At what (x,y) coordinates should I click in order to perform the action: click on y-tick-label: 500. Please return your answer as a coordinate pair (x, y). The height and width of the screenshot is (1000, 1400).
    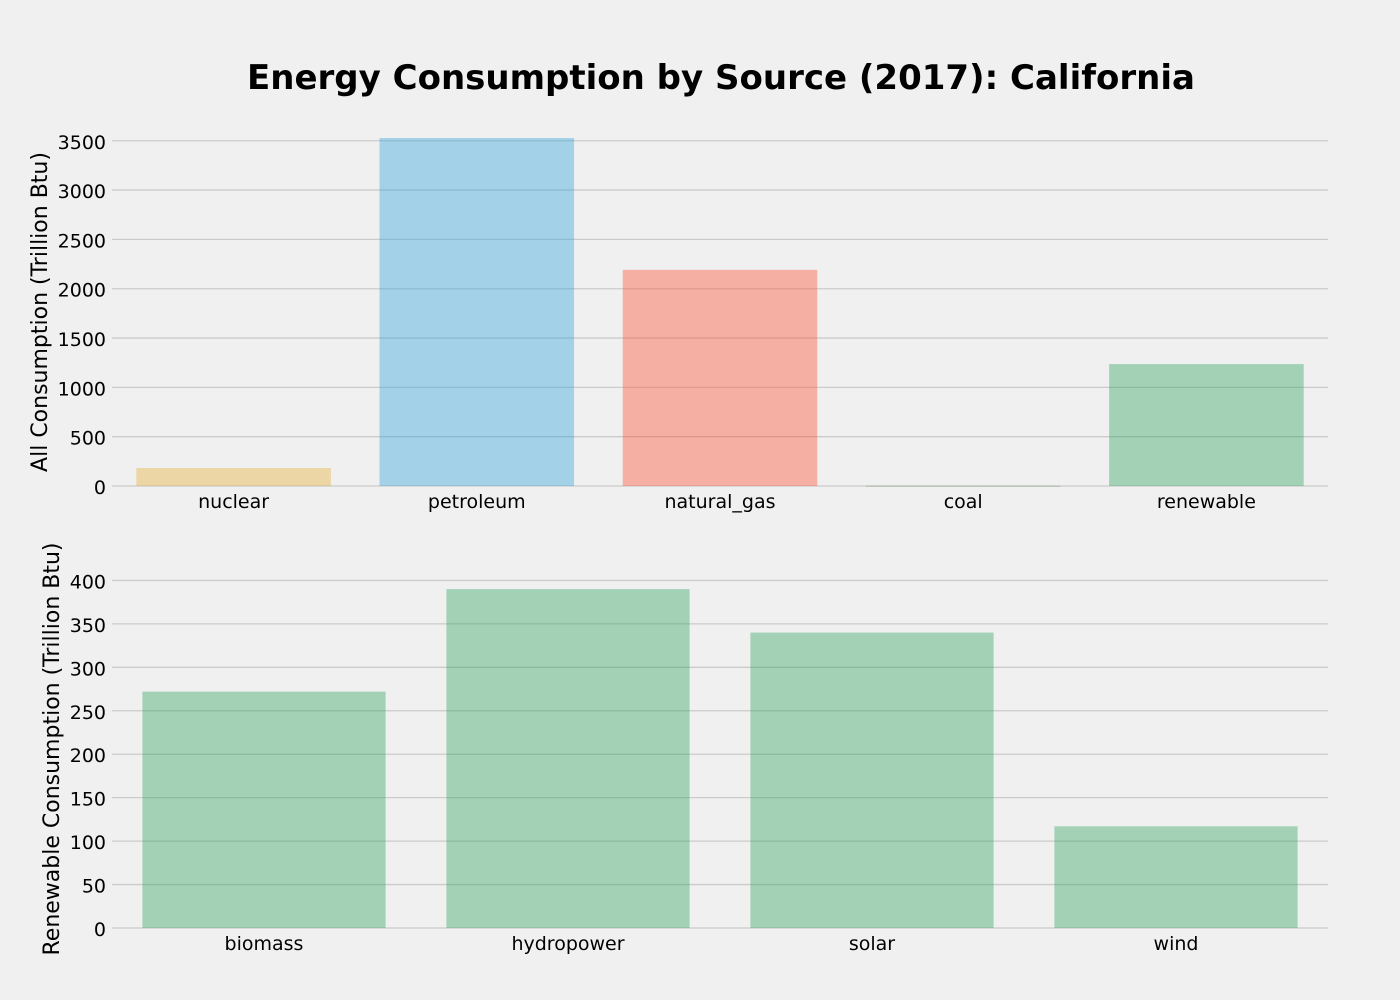
    Looking at the image, I should click on (88, 439).